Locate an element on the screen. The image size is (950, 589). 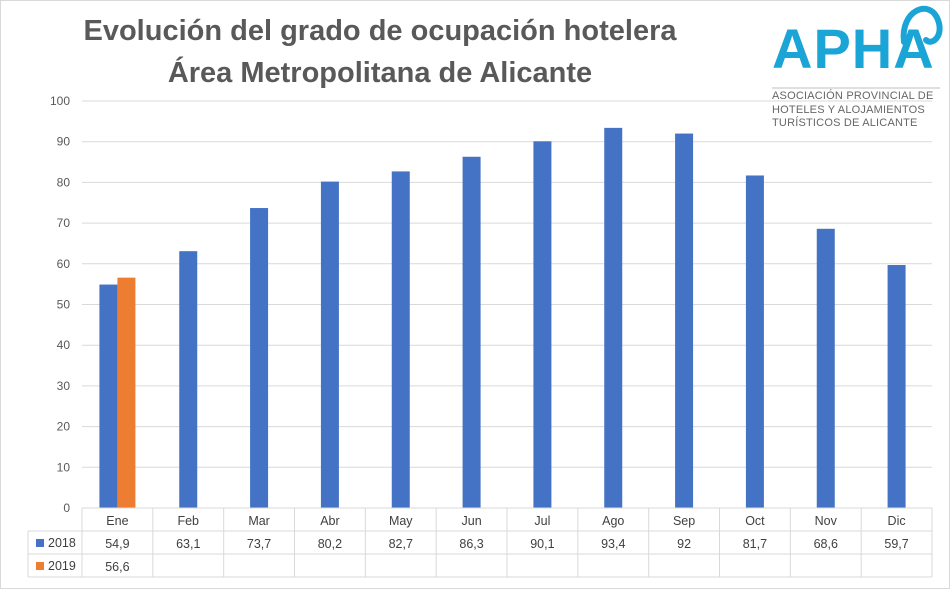
x-tick-label-feb: Feb is located at coordinates (188, 521).